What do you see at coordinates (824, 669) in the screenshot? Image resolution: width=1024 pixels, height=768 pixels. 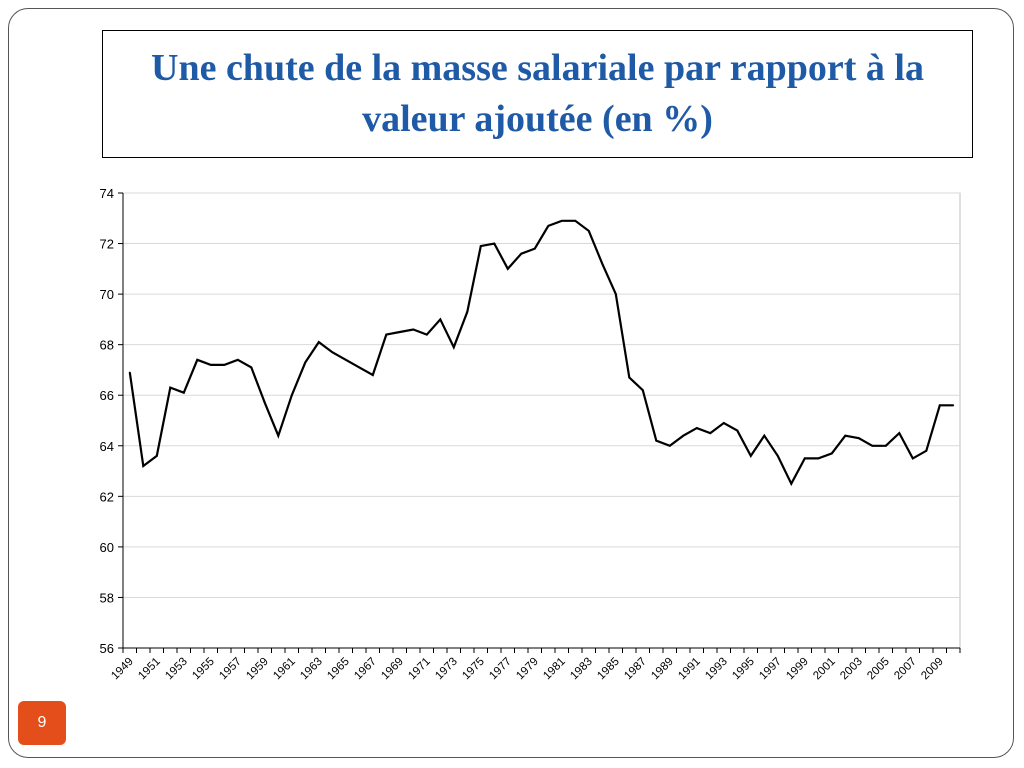 I see `x-tick-label: 2001` at bounding box center [824, 669].